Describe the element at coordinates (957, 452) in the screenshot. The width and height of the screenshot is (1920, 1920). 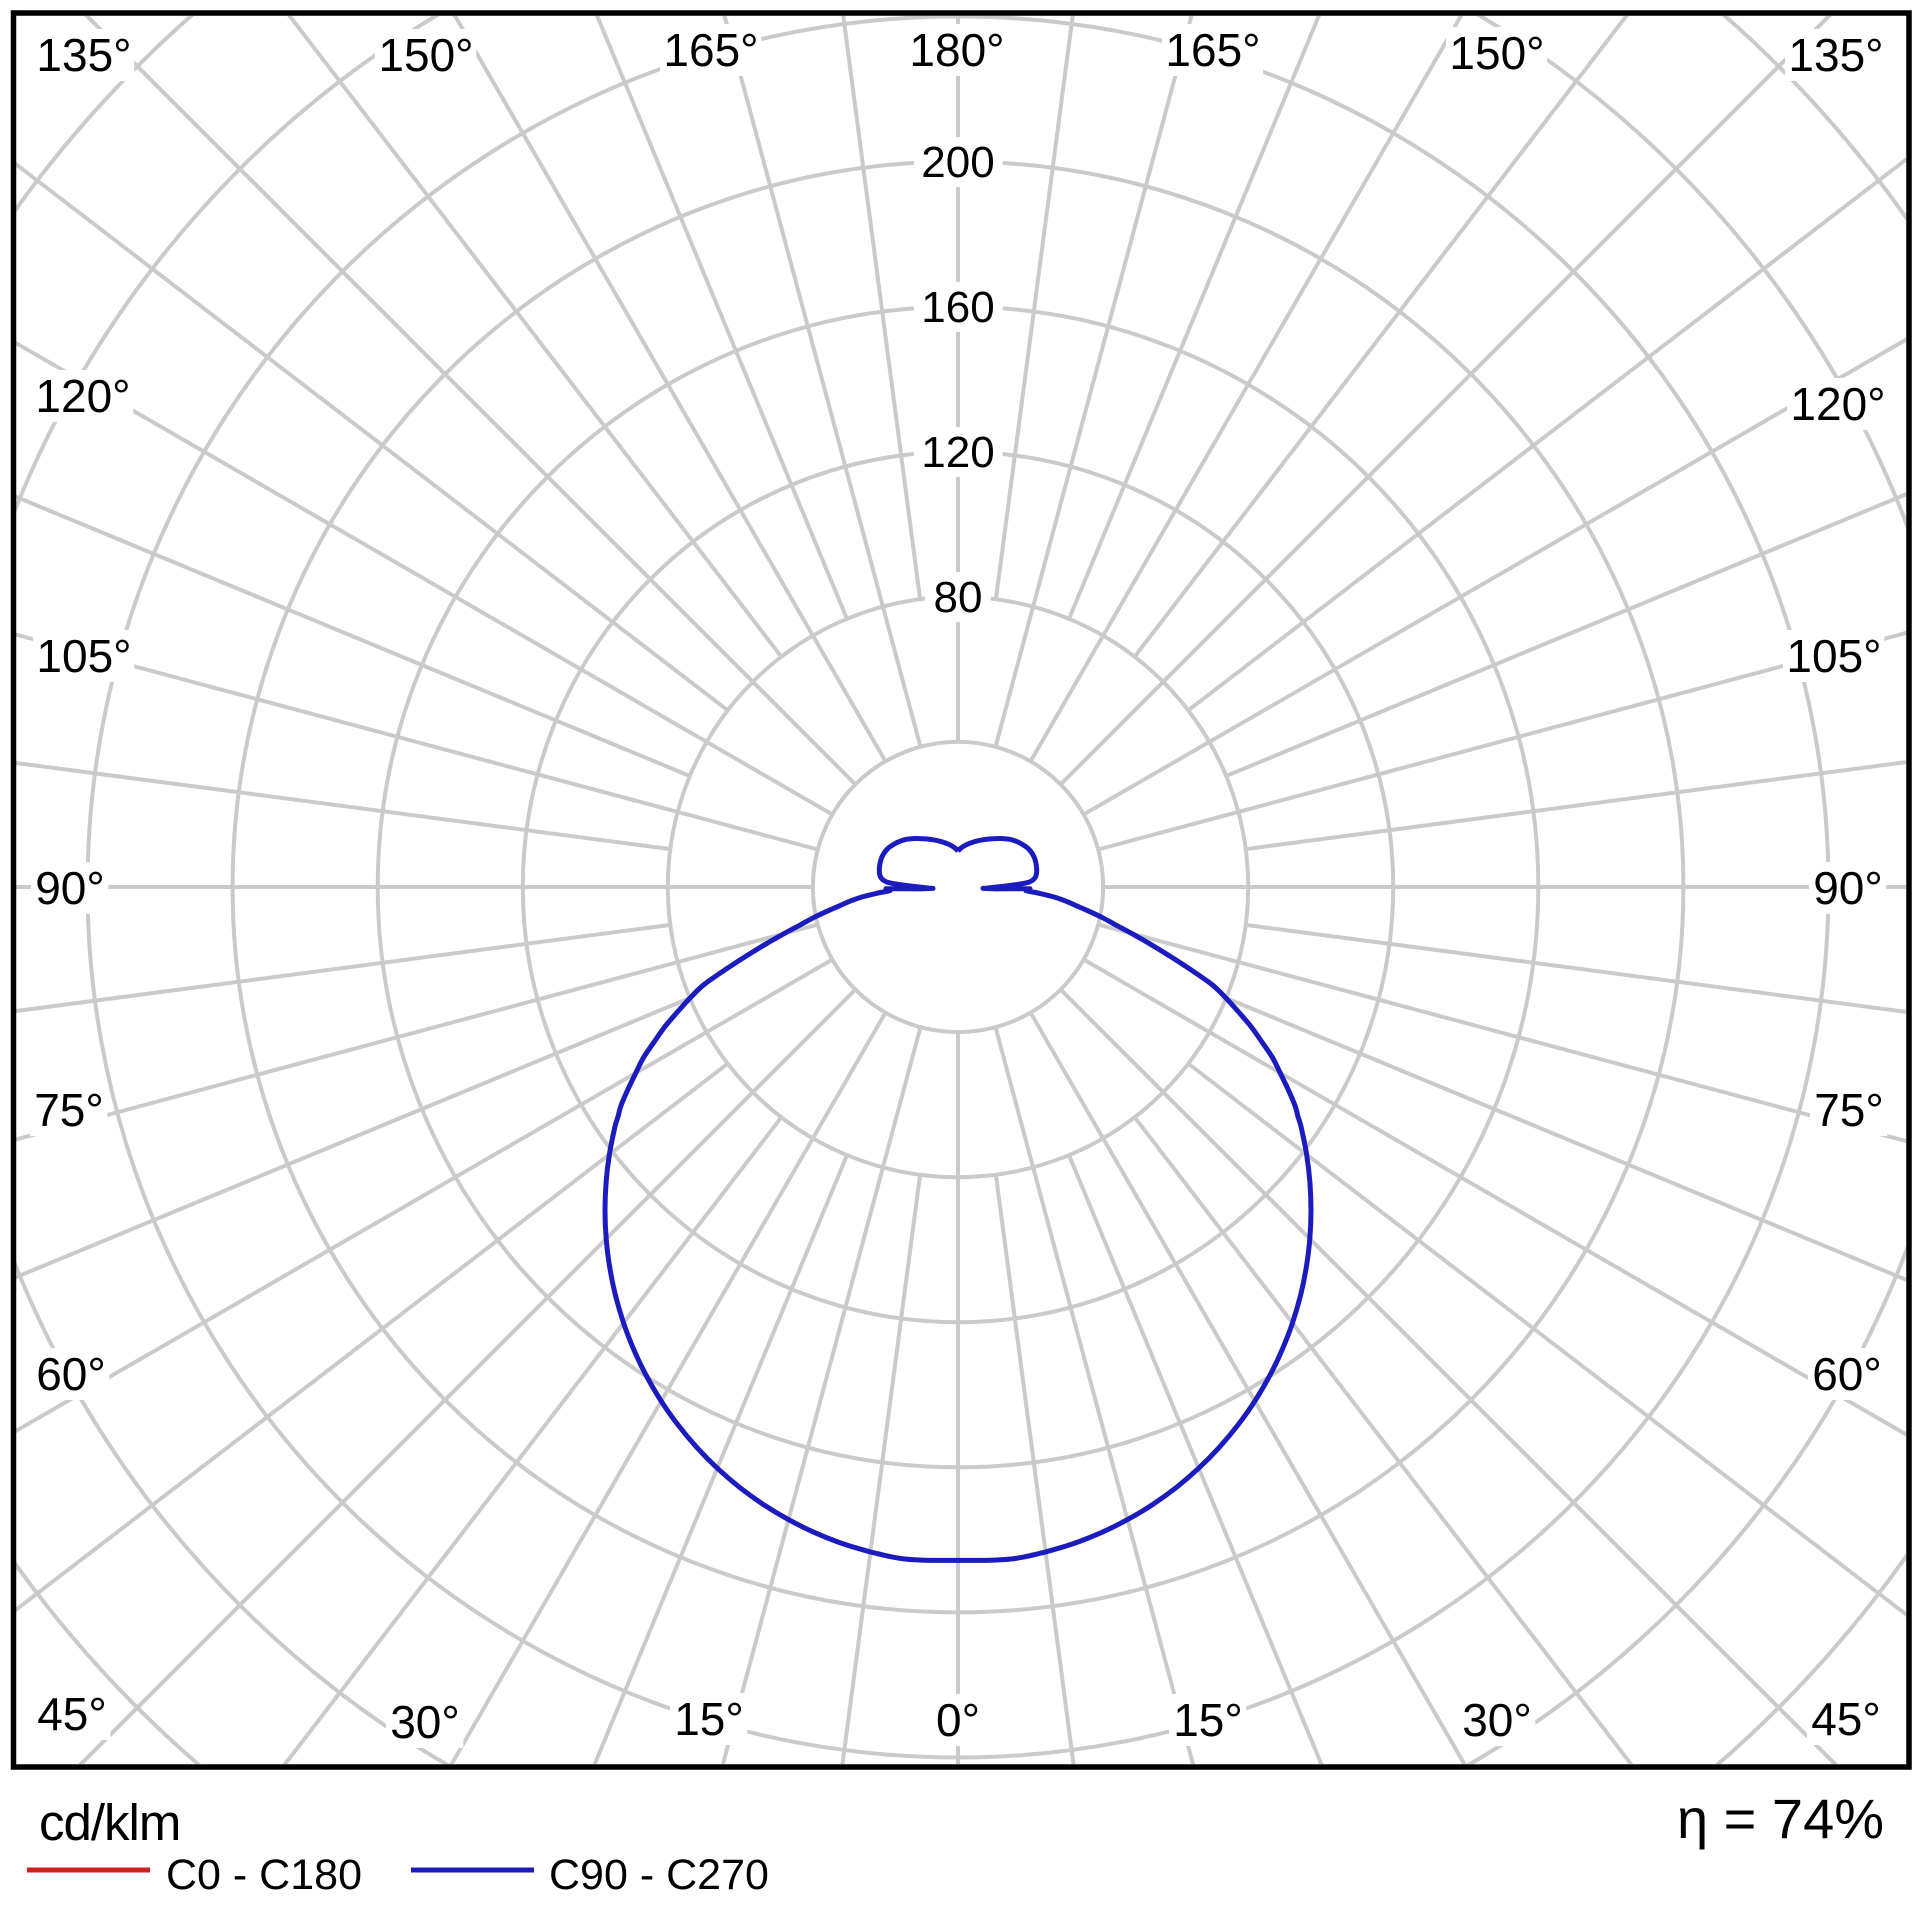
I see `svg-text: 120` at that location.